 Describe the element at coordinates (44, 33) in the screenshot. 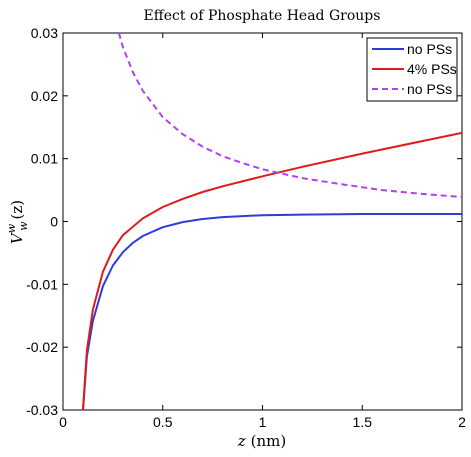

I see `y-tick-label: 0.03` at that location.